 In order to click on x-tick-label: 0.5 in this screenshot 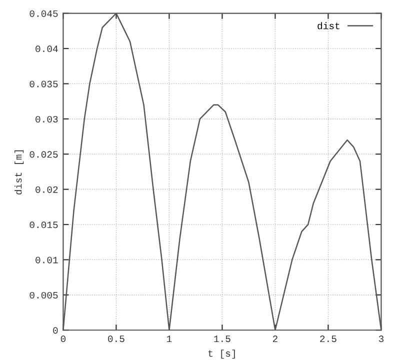, I will do `click(116, 339)`.